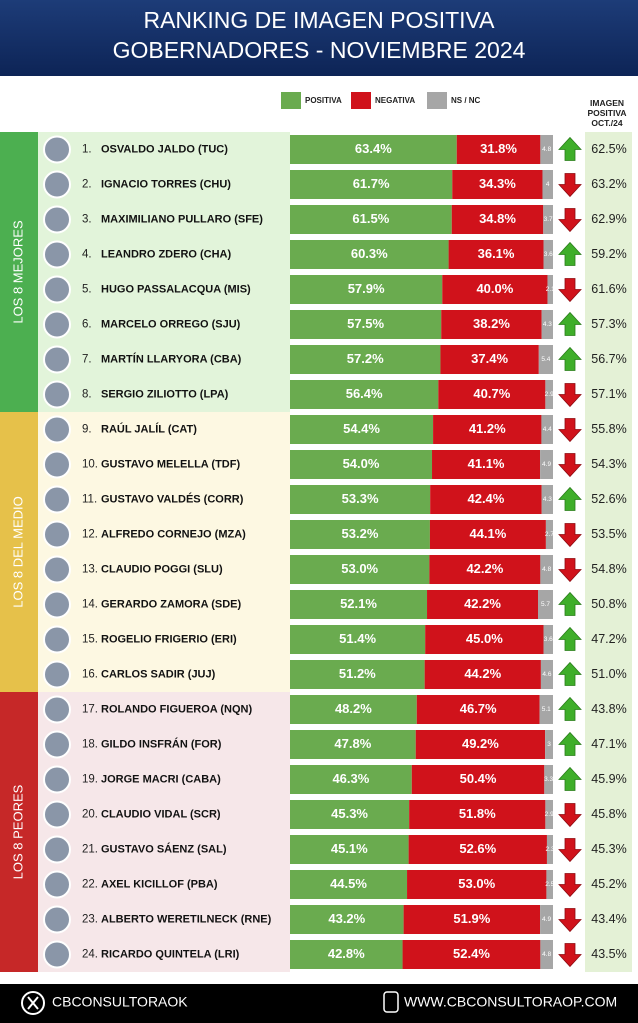  Describe the element at coordinates (608, 149) in the screenshot. I see `previous-value: 62.5%` at that location.